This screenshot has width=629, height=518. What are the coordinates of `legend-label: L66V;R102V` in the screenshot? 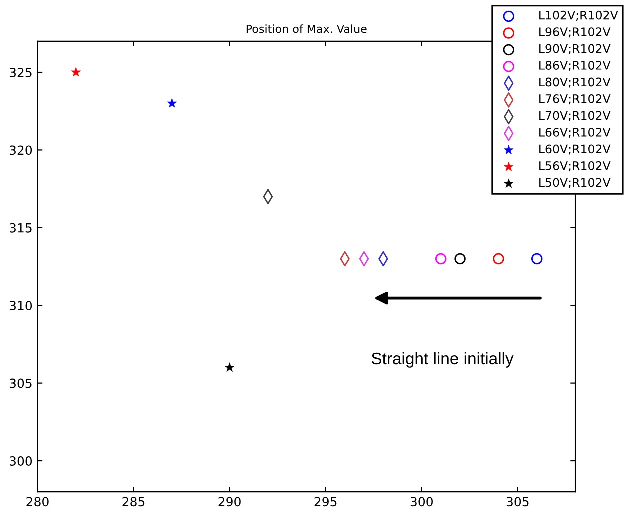 It's located at (575, 133).